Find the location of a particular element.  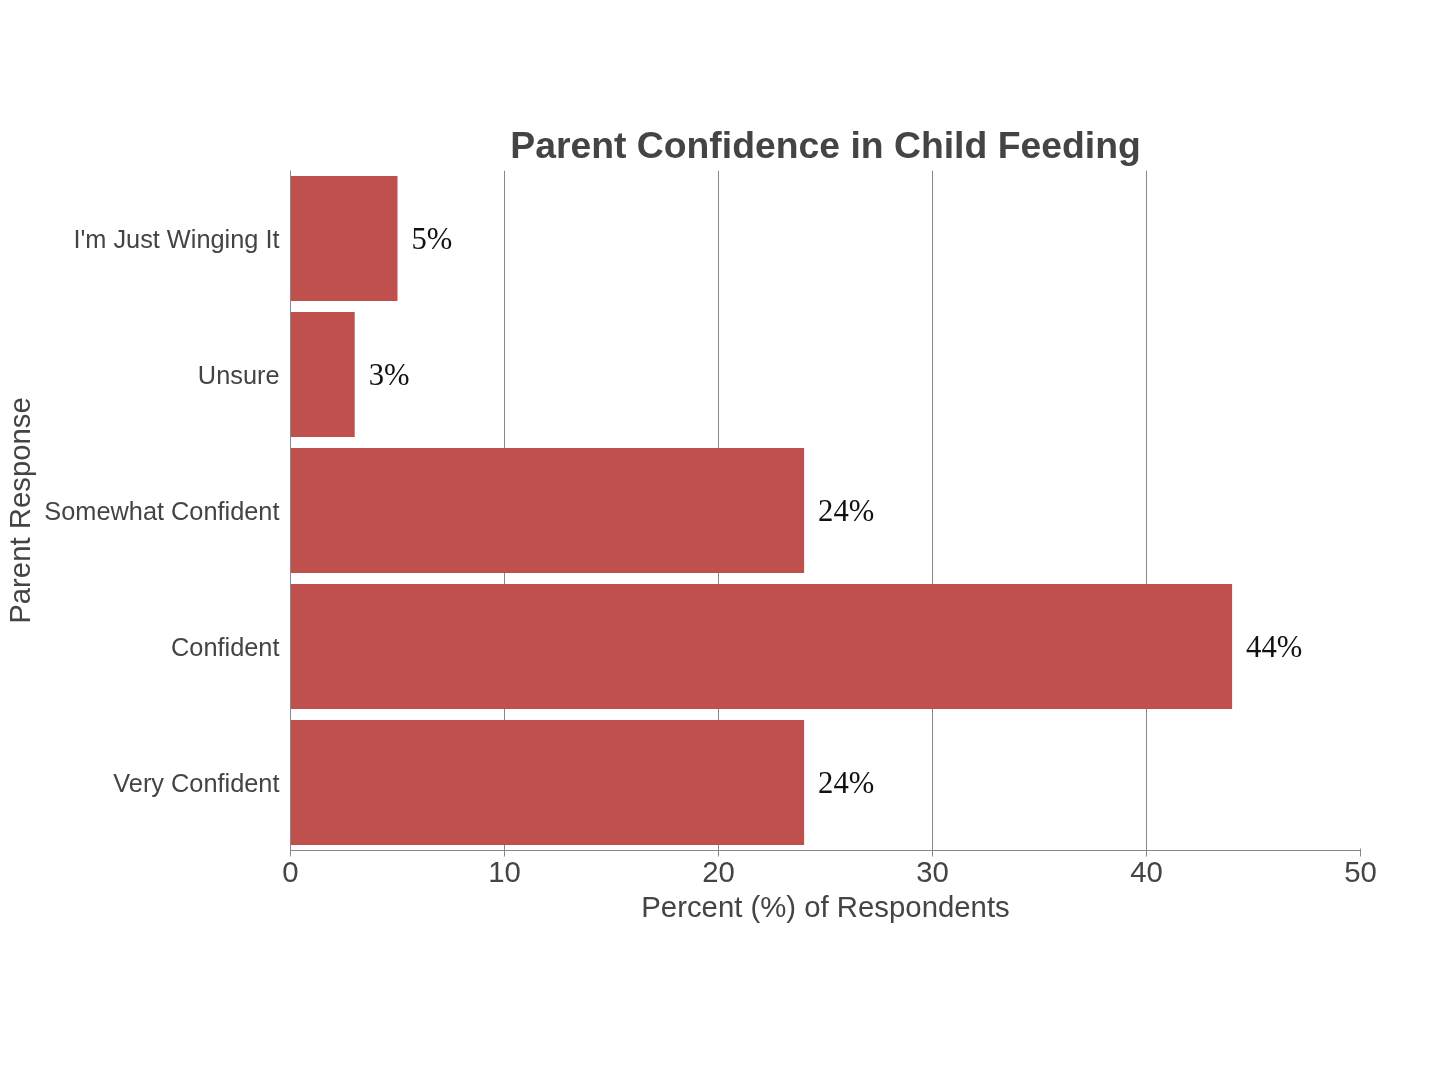

y-tick-label: Somewhat Confident is located at coordinates (162, 510).